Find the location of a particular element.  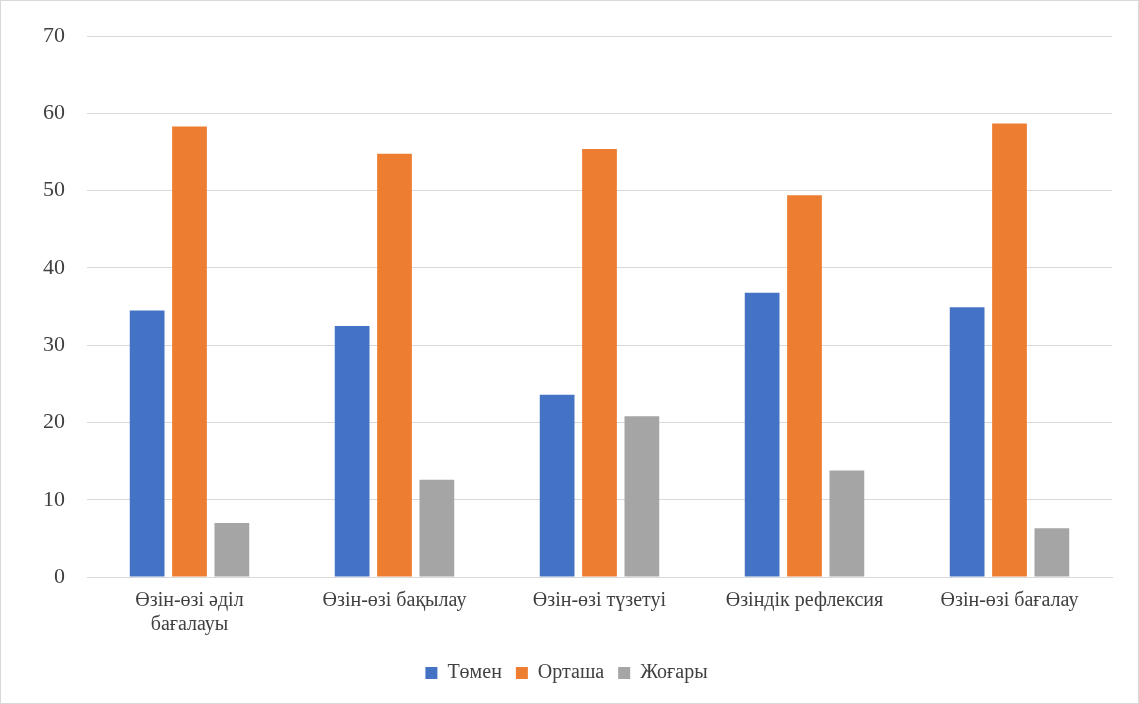

y-tick-label: 10 is located at coordinates (54, 498).